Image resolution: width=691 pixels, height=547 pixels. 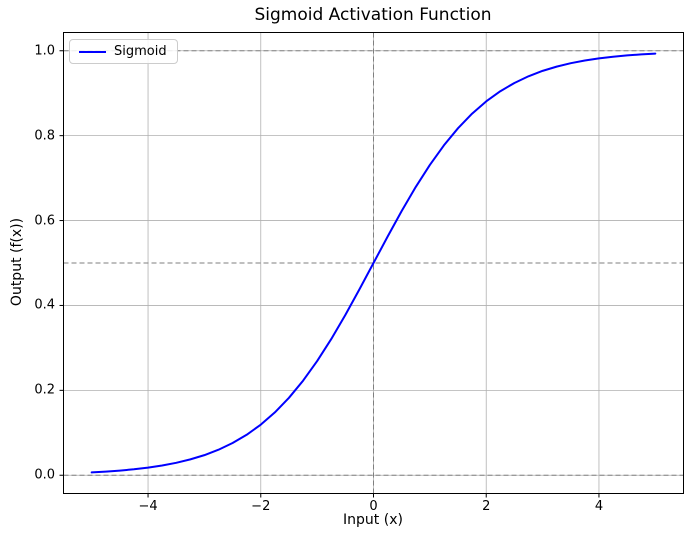 What do you see at coordinates (44, 136) in the screenshot?
I see `y-tick-label: 0.8` at bounding box center [44, 136].